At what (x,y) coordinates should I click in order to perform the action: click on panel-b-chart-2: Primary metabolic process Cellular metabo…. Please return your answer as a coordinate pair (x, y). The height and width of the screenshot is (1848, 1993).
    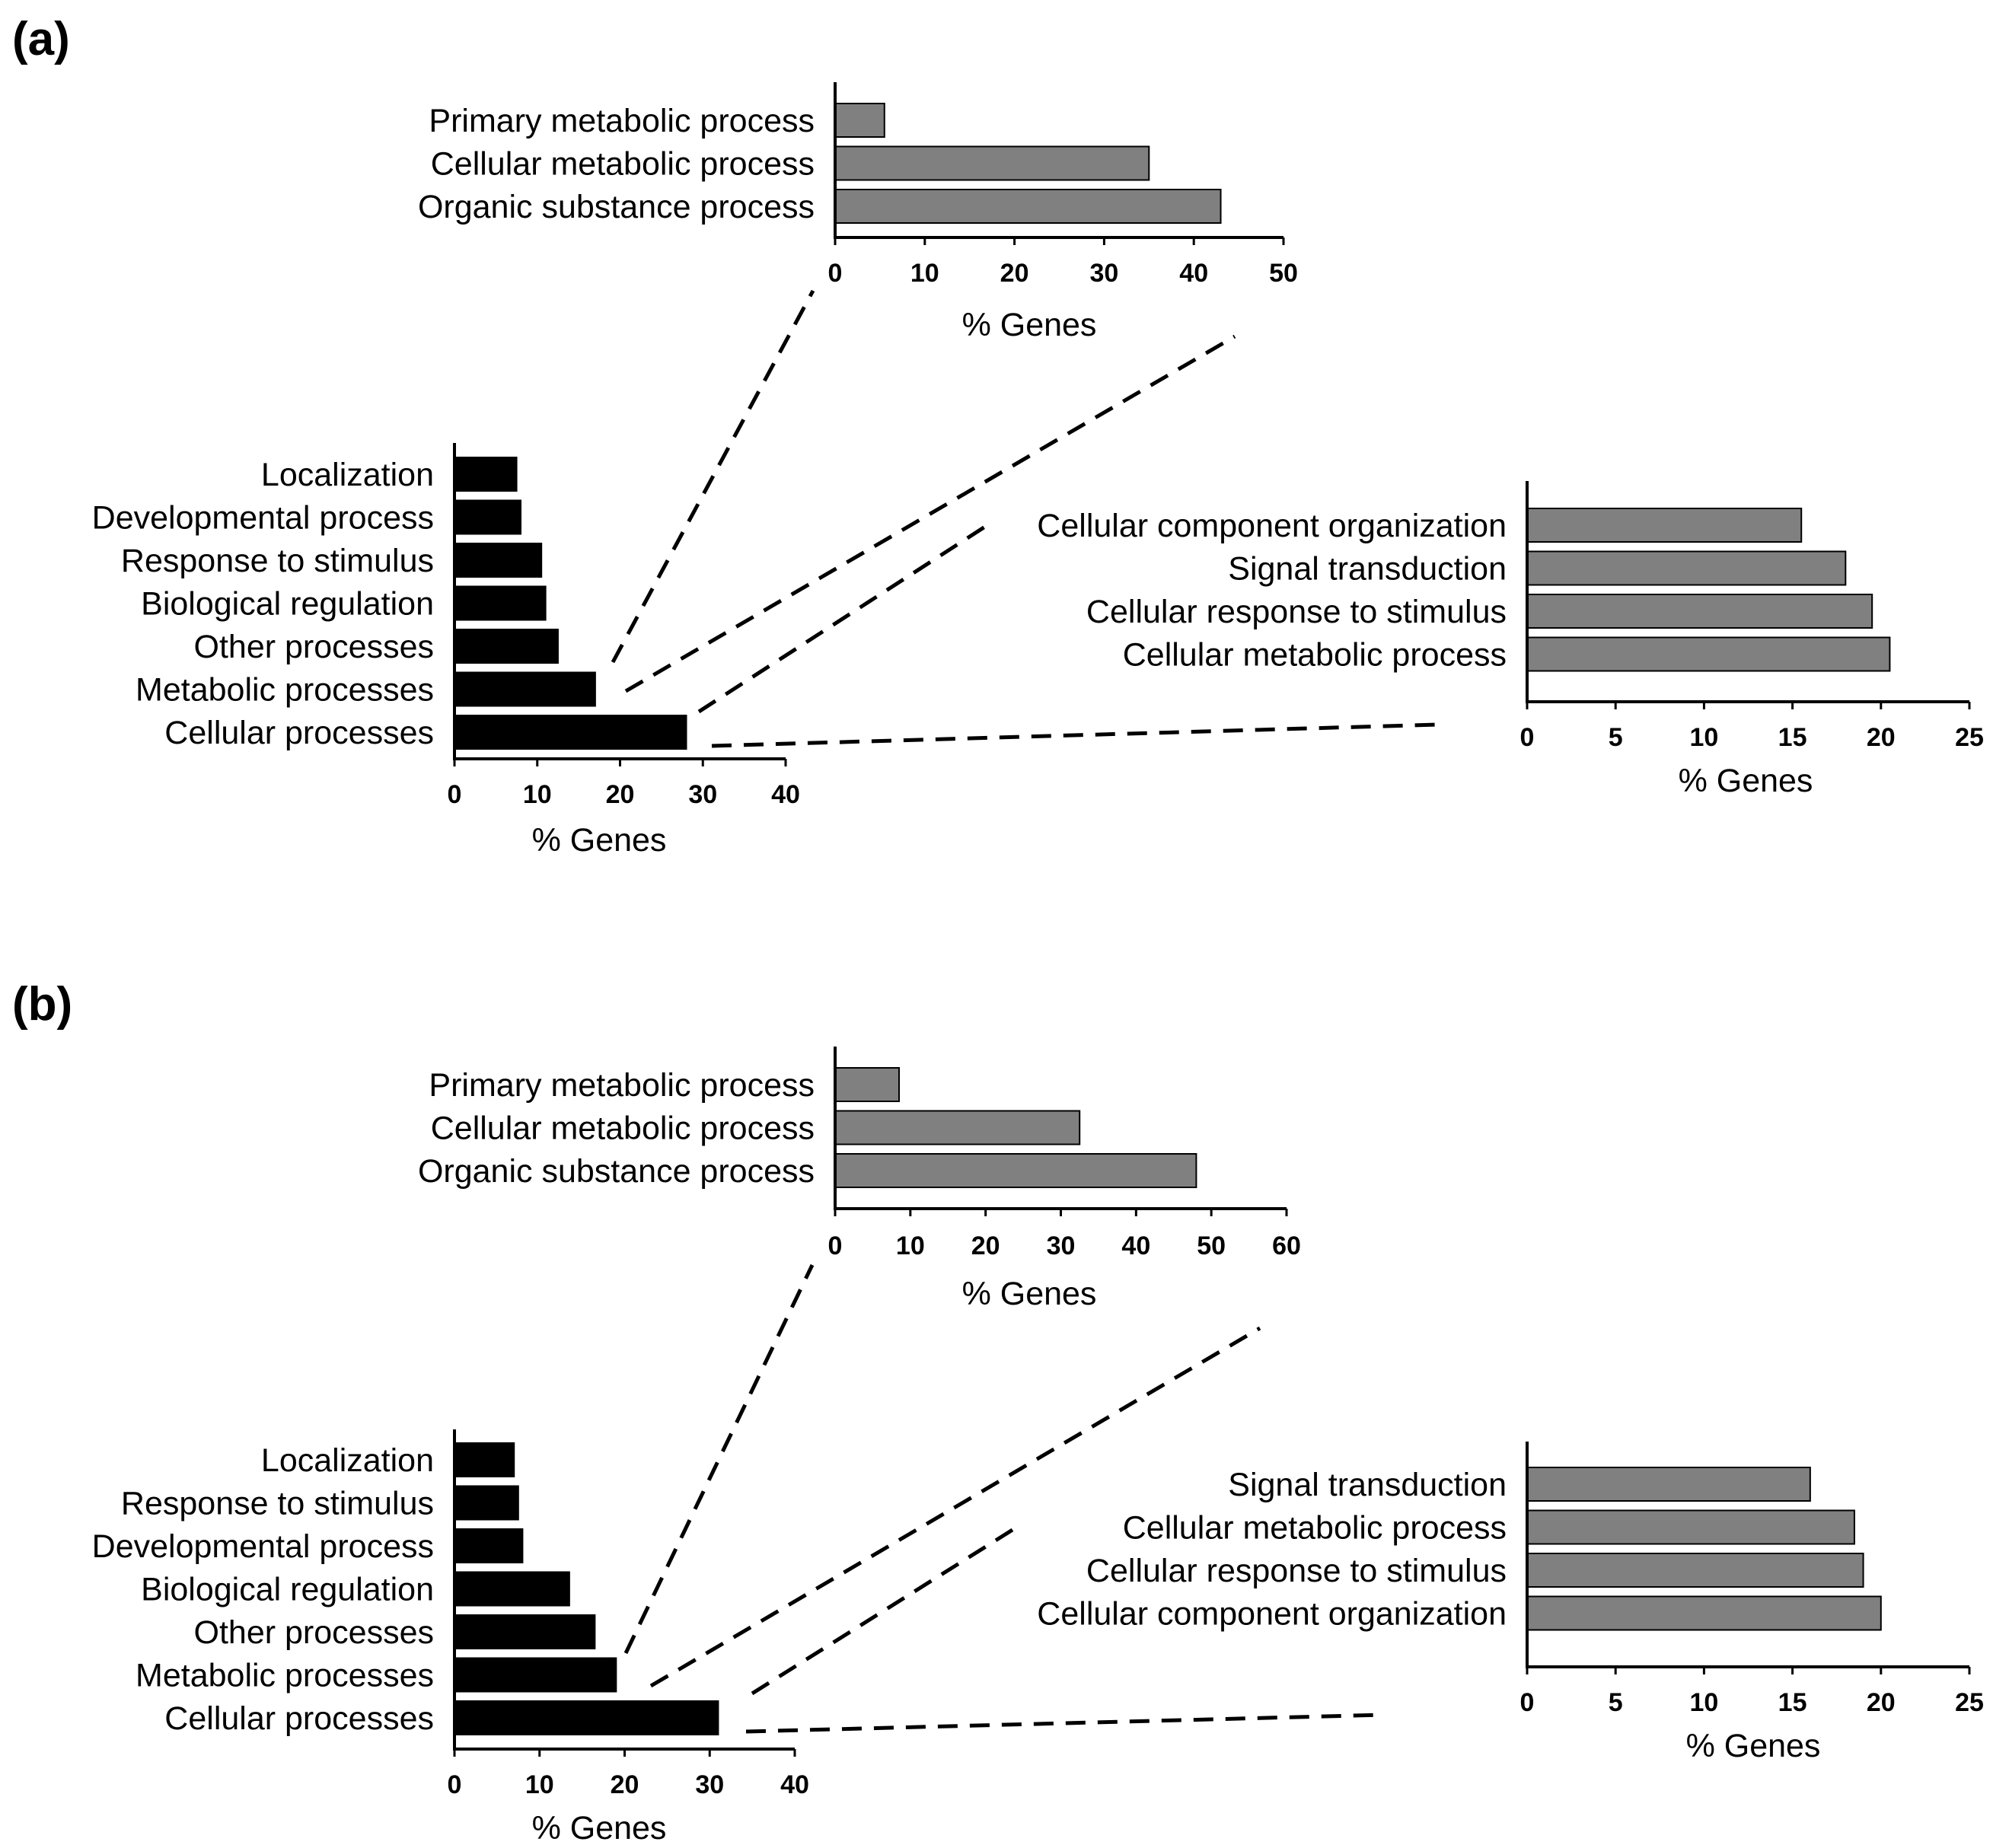
    Looking at the image, I should click on (859, 1179).